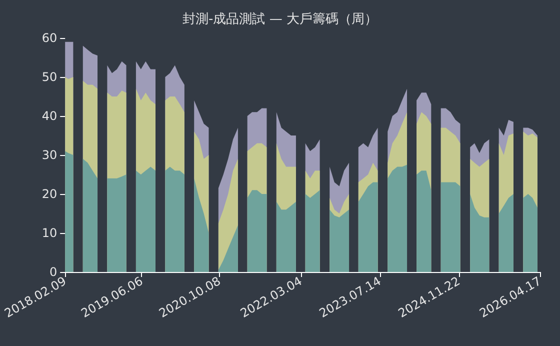 The image size is (560, 346). I want to click on y-tick-label: 30, so click(50, 155).